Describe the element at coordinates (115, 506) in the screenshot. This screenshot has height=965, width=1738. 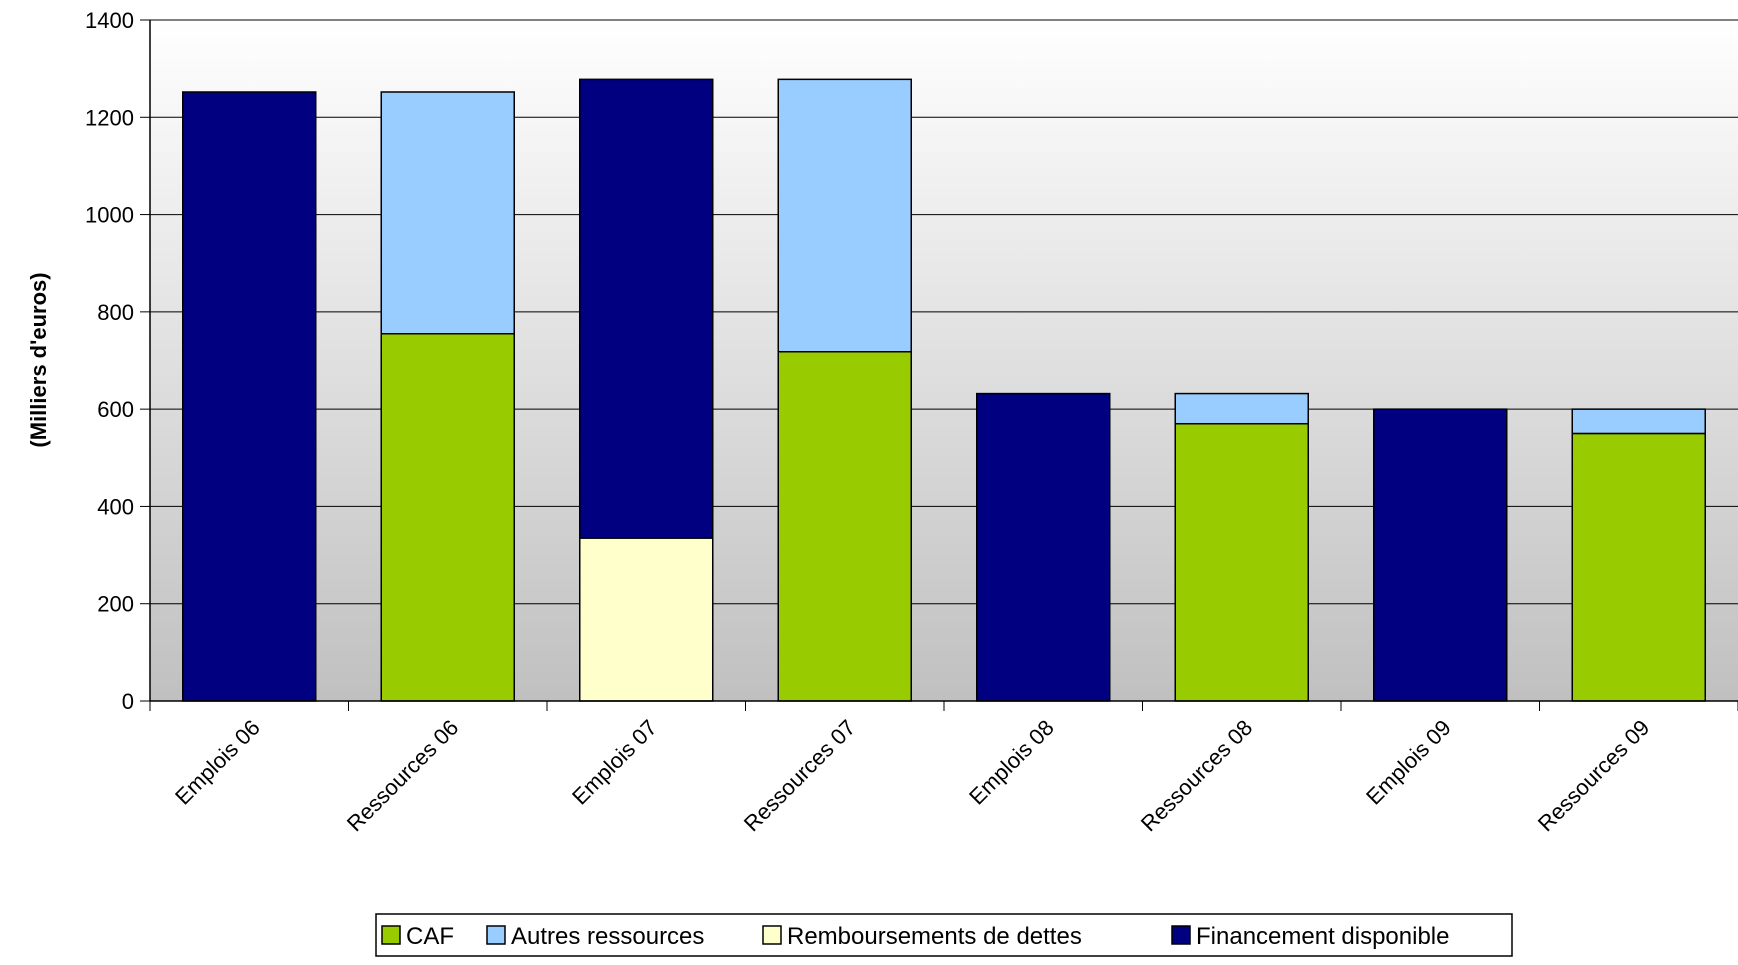
I see `y-tick-label: 400` at that location.